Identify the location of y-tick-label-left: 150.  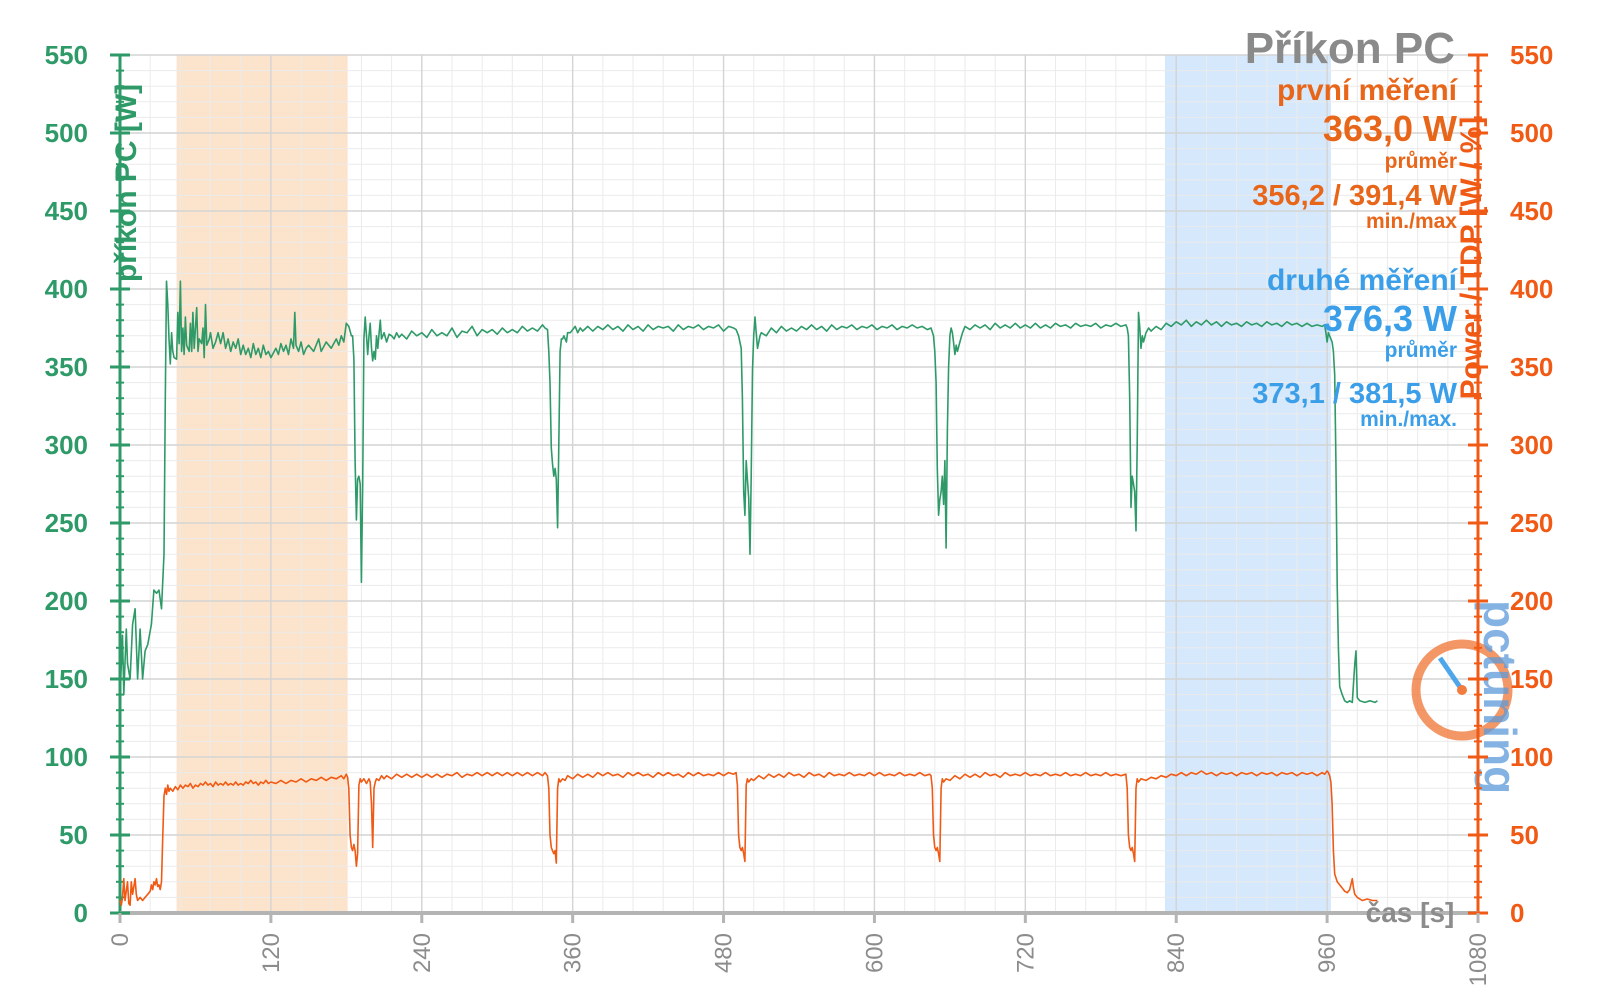
(66, 679).